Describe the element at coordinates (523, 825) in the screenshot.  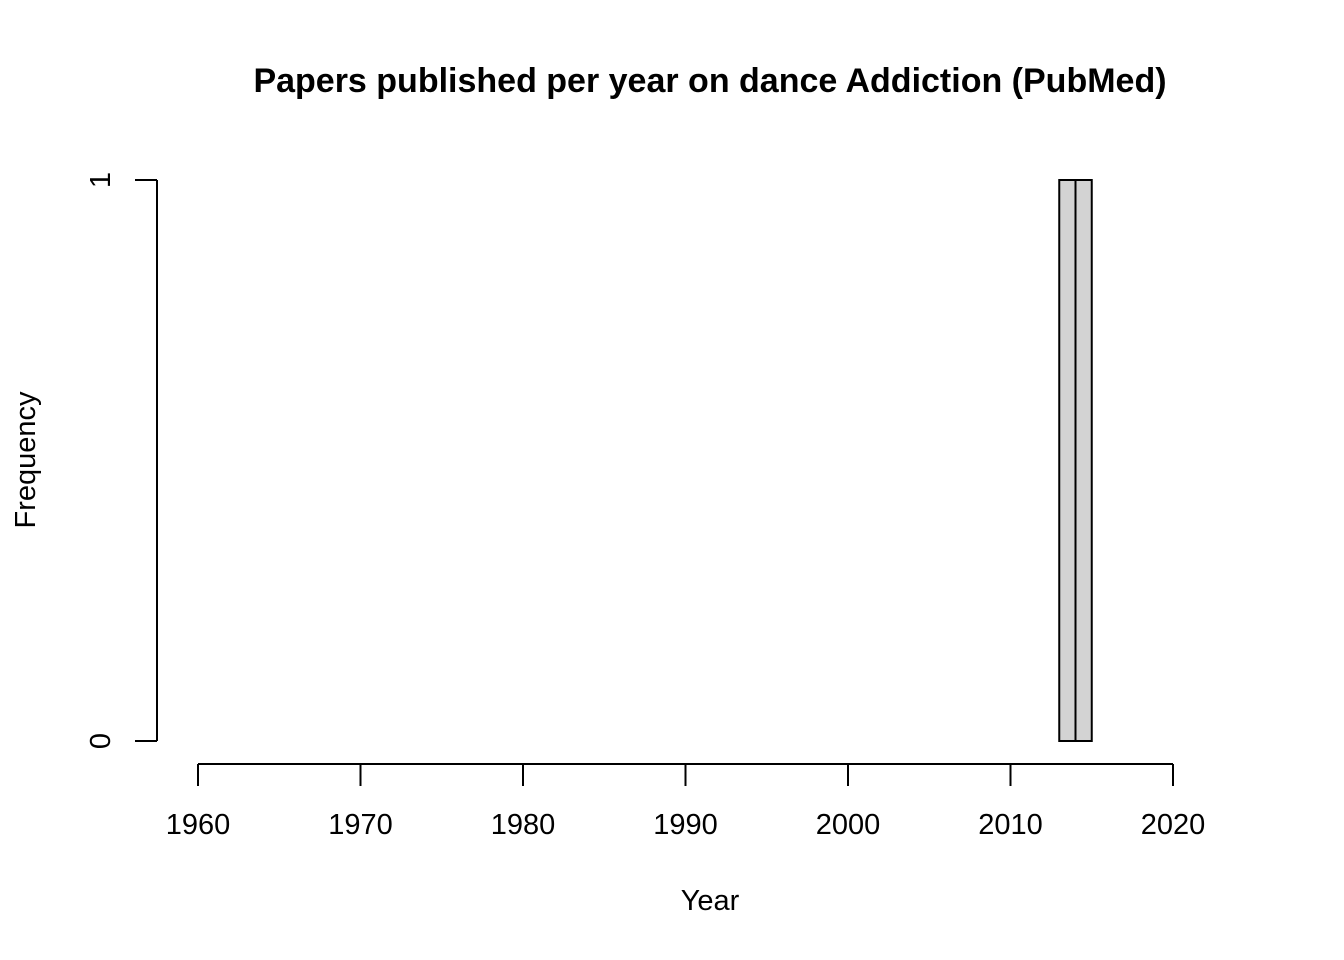
I see `x-tick-label: 1980` at that location.